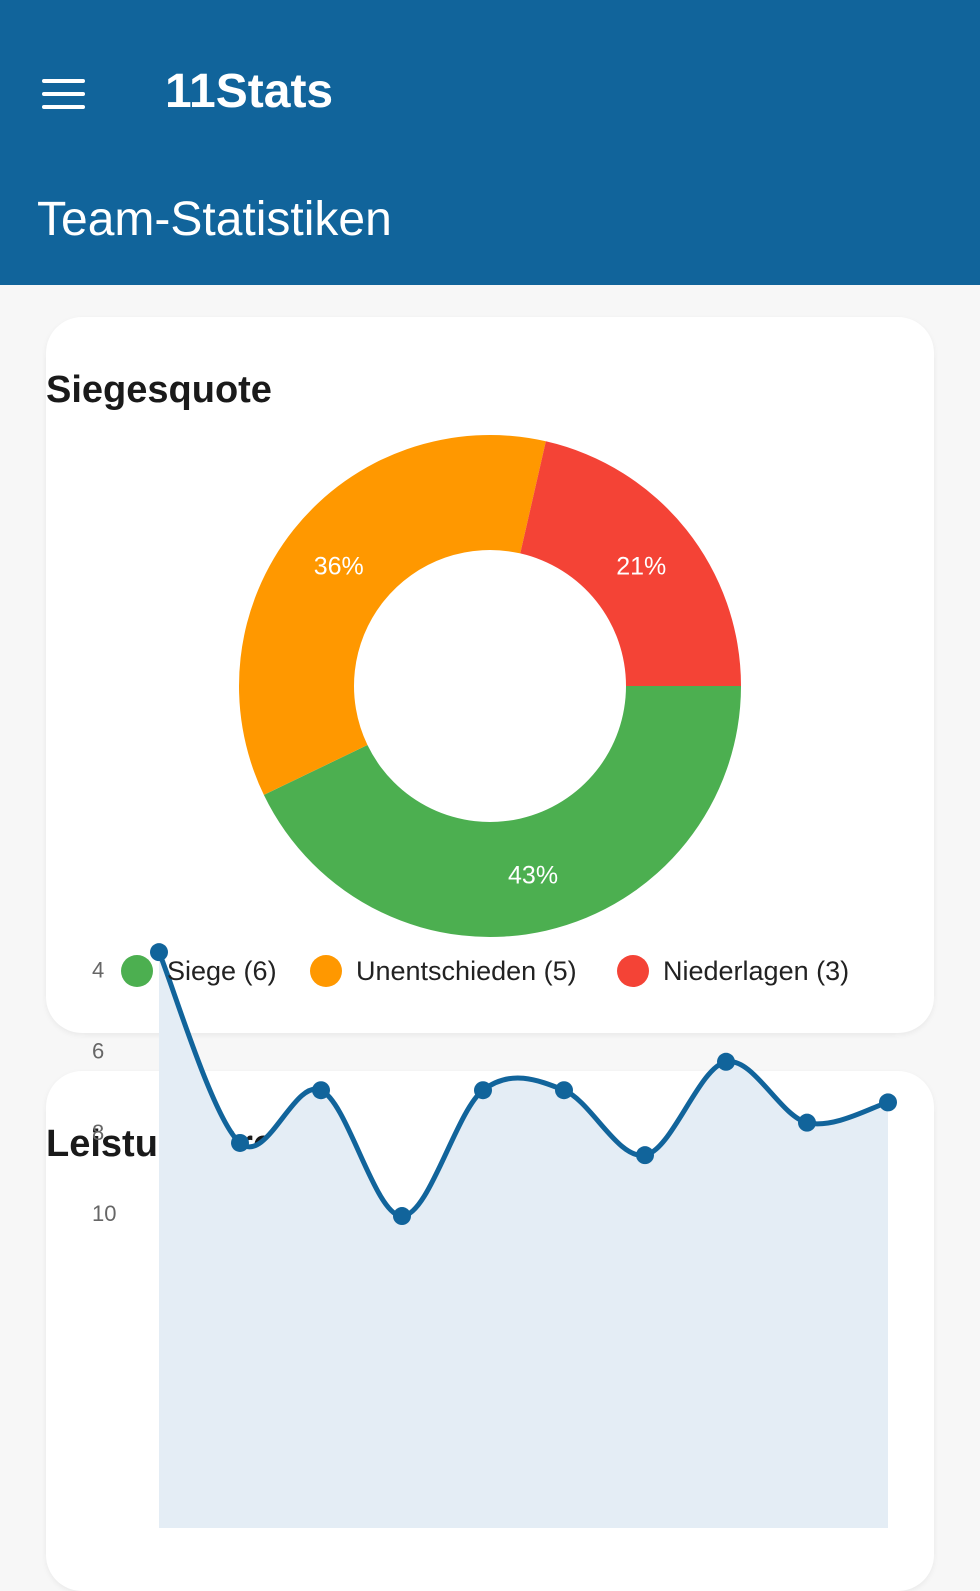 Image resolution: width=980 pixels, height=1591 pixels. I want to click on menu-bar-middle, so click(63, 94).